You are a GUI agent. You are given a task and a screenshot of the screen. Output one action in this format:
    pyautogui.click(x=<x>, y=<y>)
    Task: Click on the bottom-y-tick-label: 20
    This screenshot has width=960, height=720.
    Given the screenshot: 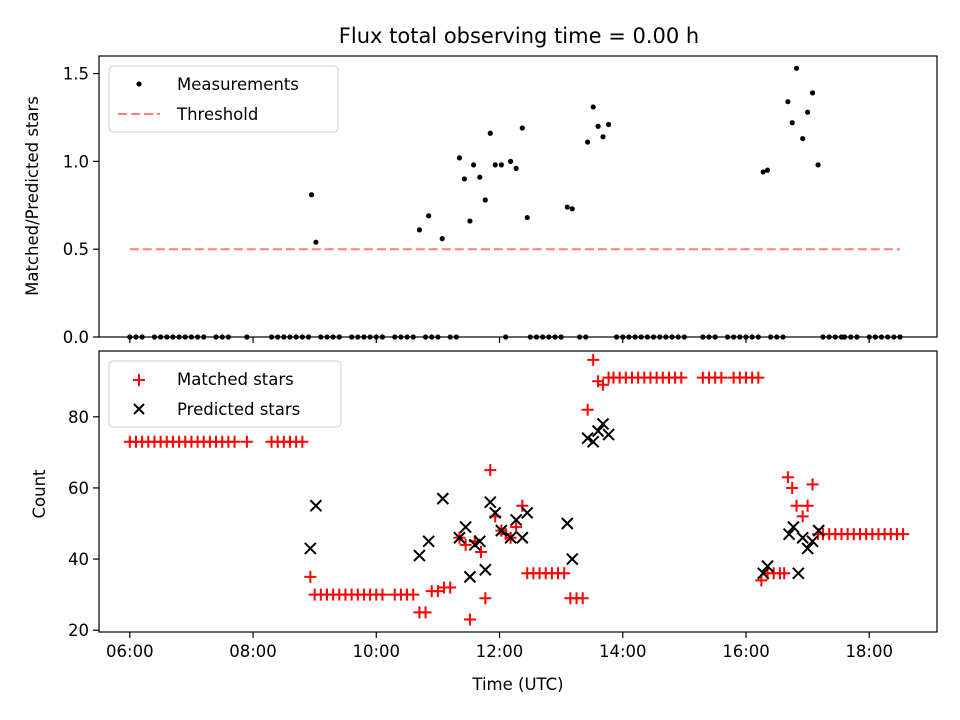 What is the action you would take?
    pyautogui.click(x=78, y=630)
    